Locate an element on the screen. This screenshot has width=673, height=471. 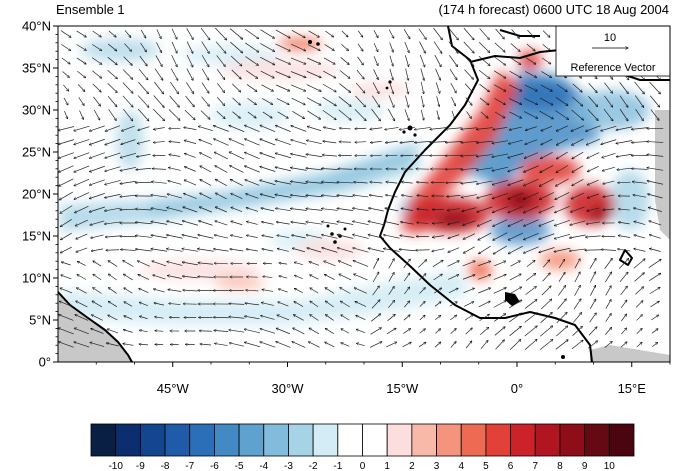
colorbar-swatch is located at coordinates (523, 440).